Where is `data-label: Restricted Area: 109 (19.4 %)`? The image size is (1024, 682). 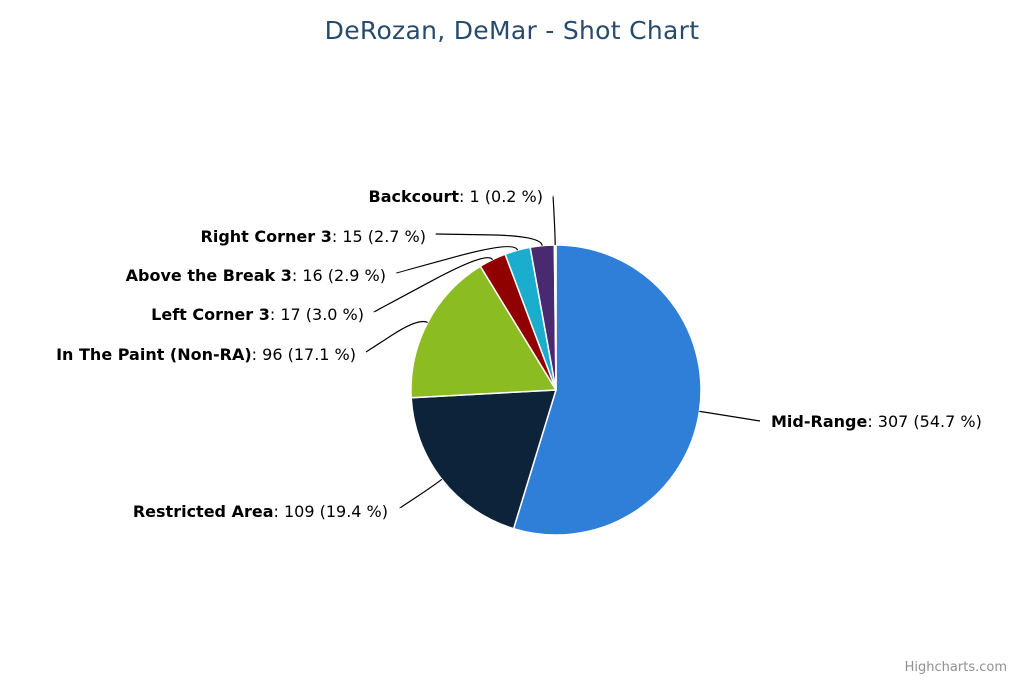 data-label: Restricted Area: 109 (19.4 %) is located at coordinates (260, 511).